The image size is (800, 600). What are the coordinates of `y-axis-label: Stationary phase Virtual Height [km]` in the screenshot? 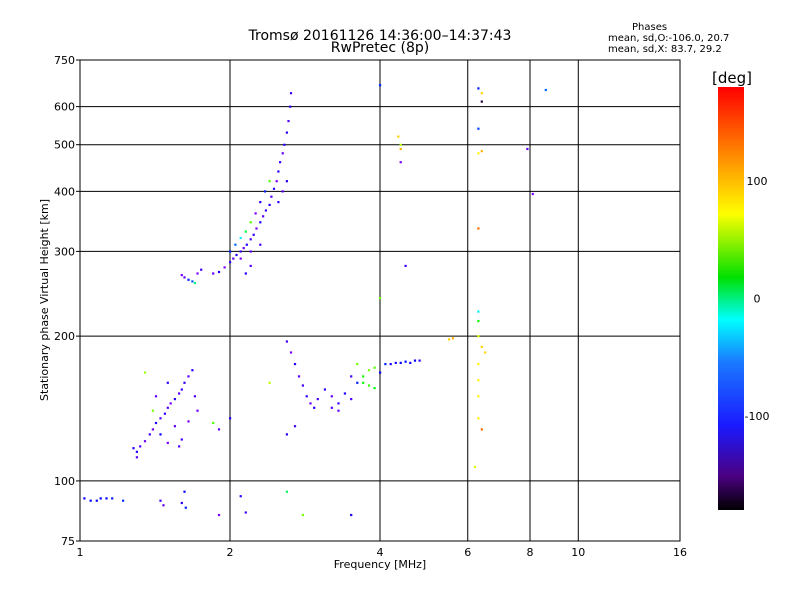 It's located at (44, 300).